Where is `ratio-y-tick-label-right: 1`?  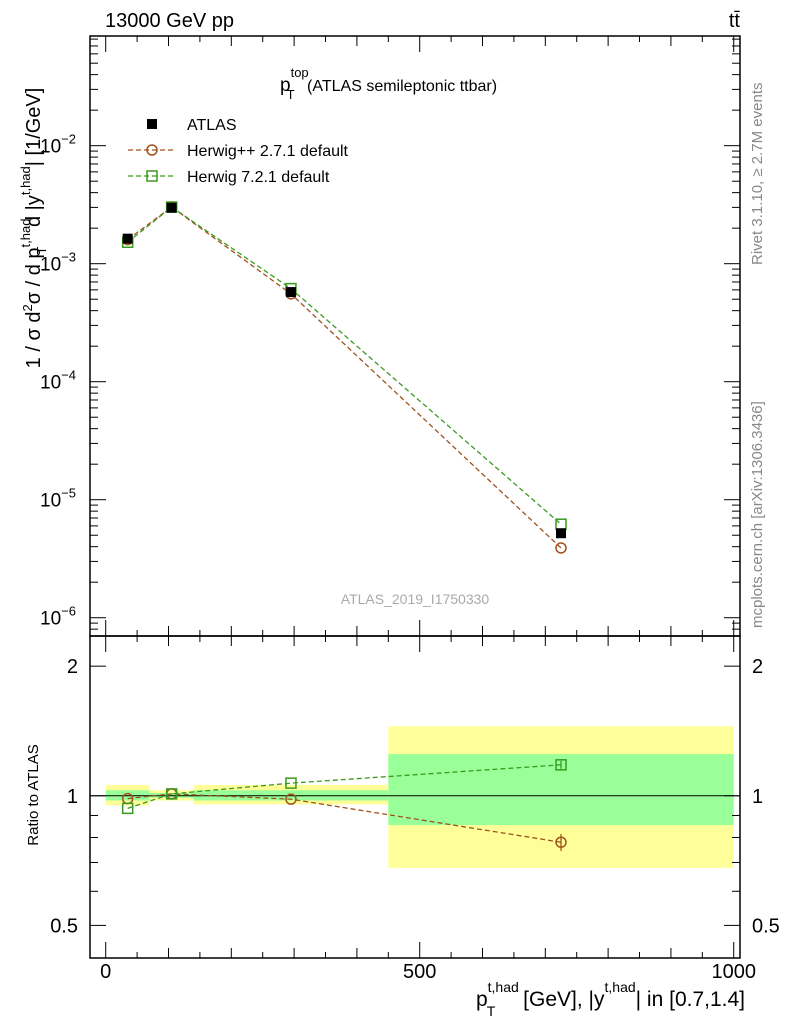
ratio-y-tick-label-right: 1 is located at coordinates (757, 797).